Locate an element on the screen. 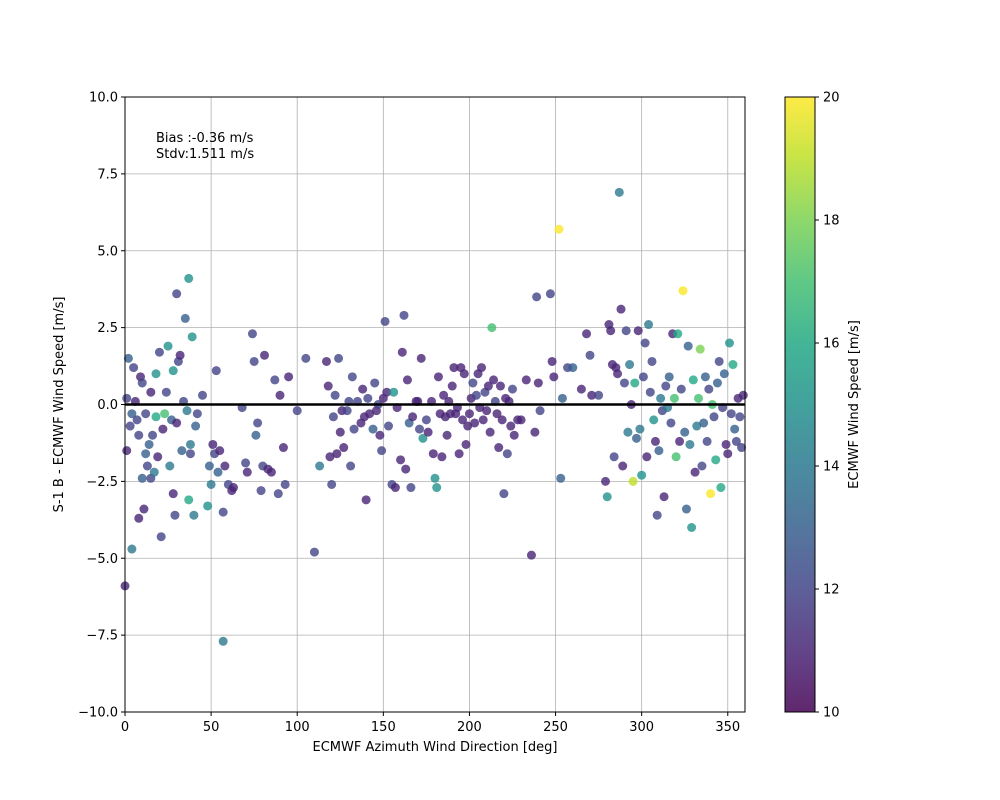  y-tick-label: 5.0 is located at coordinates (107, 251).